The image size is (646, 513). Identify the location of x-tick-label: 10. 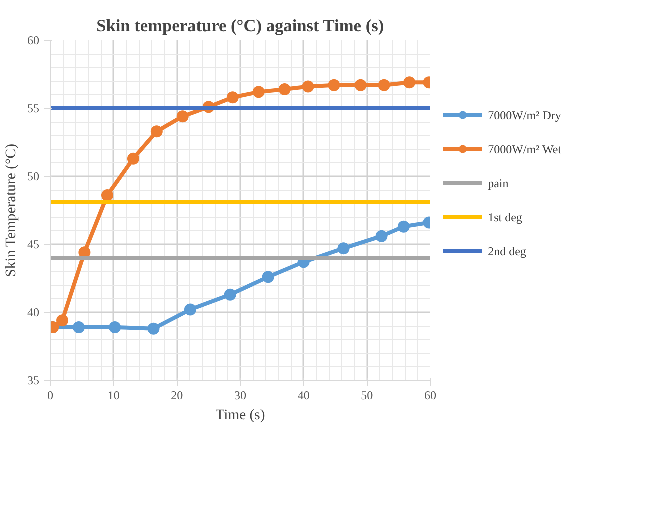
(114, 395).